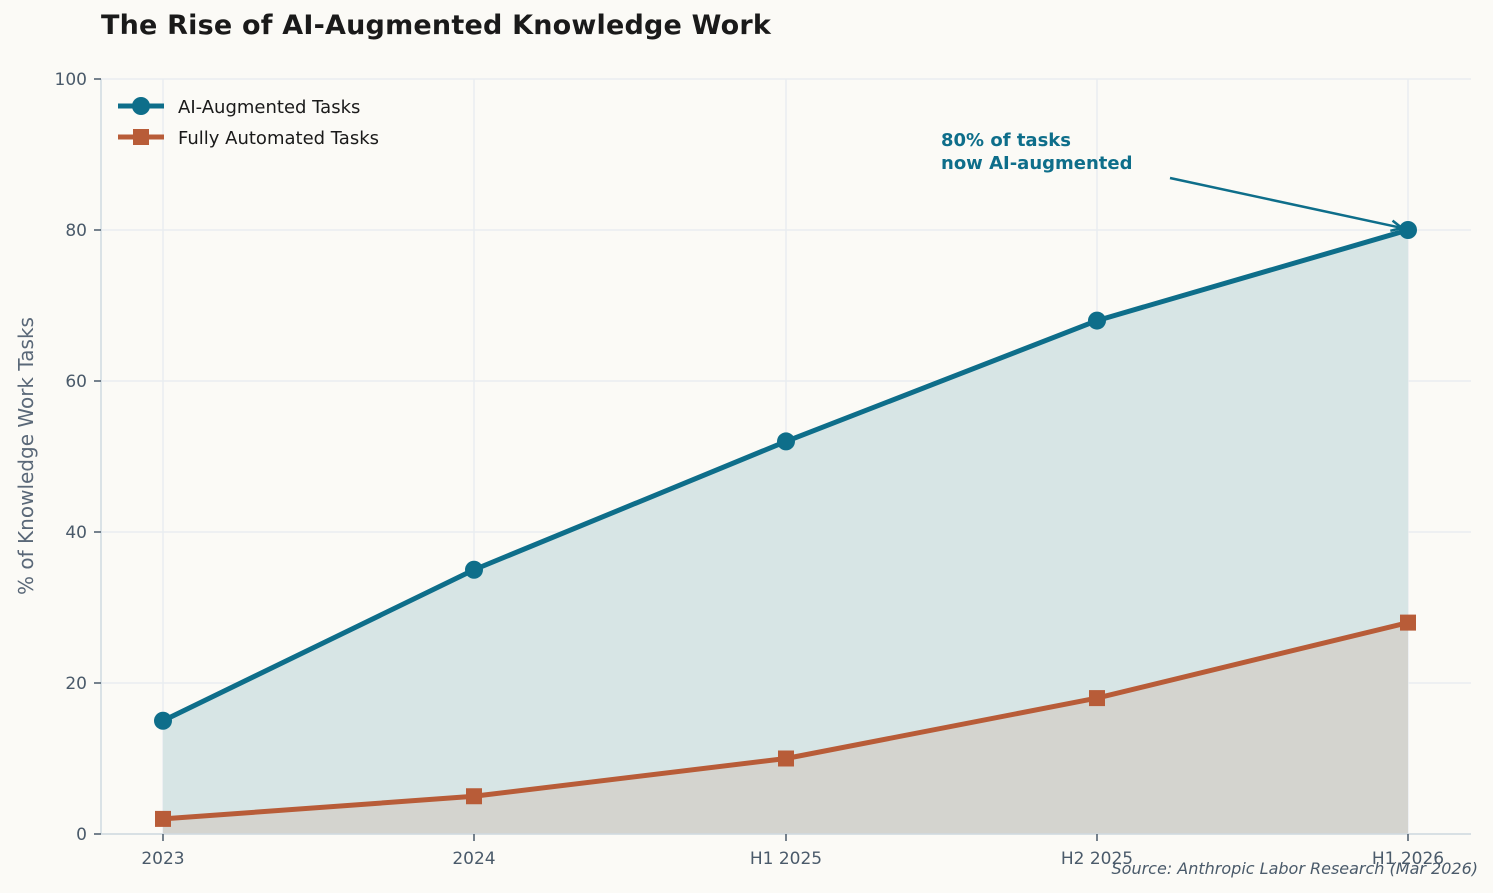 The width and height of the screenshot is (1493, 893). What do you see at coordinates (278, 138) in the screenshot?
I see `legend-label: Fully Automated Tasks` at bounding box center [278, 138].